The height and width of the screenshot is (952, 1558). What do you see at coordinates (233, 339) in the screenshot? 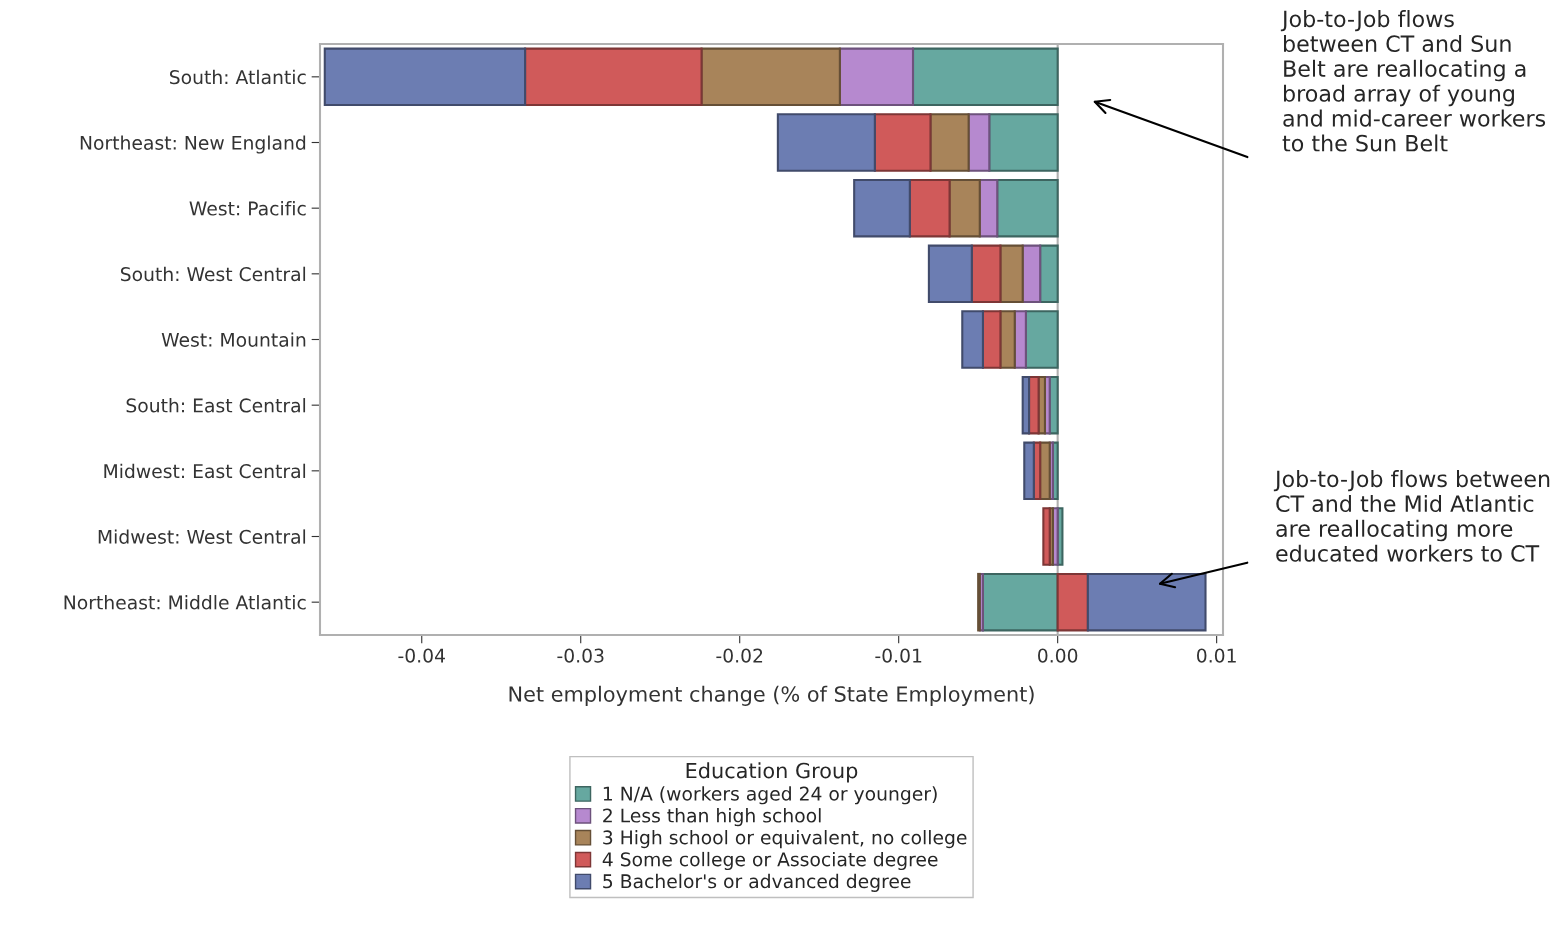
I see `y-tick-label: West: Mountain` at bounding box center [233, 339].